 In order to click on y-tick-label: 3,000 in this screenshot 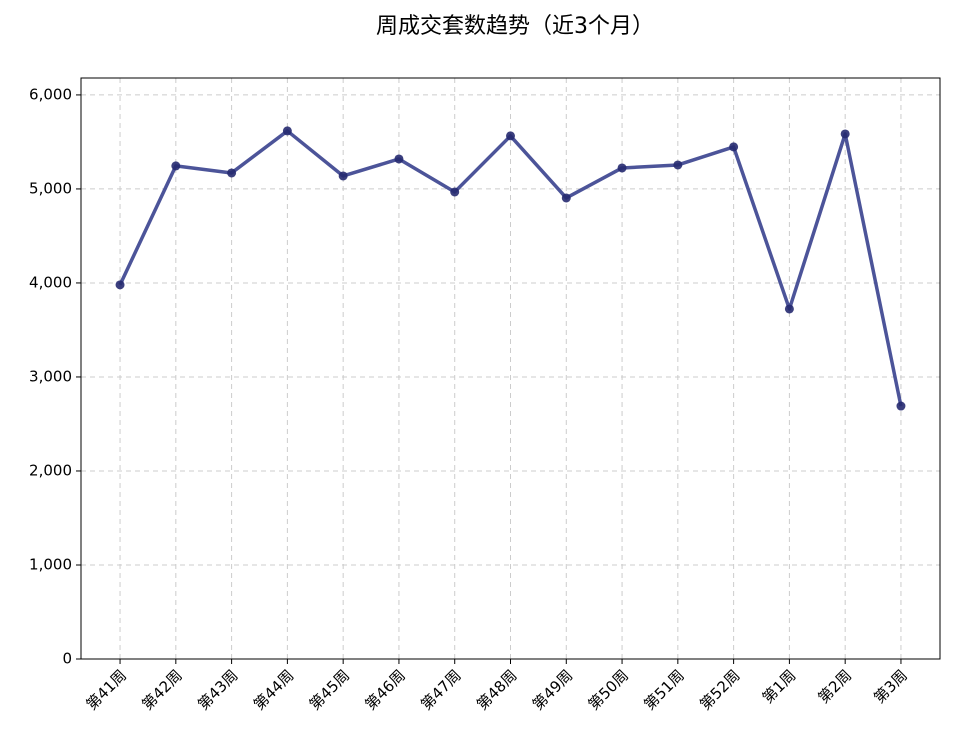, I will do `click(50, 376)`.